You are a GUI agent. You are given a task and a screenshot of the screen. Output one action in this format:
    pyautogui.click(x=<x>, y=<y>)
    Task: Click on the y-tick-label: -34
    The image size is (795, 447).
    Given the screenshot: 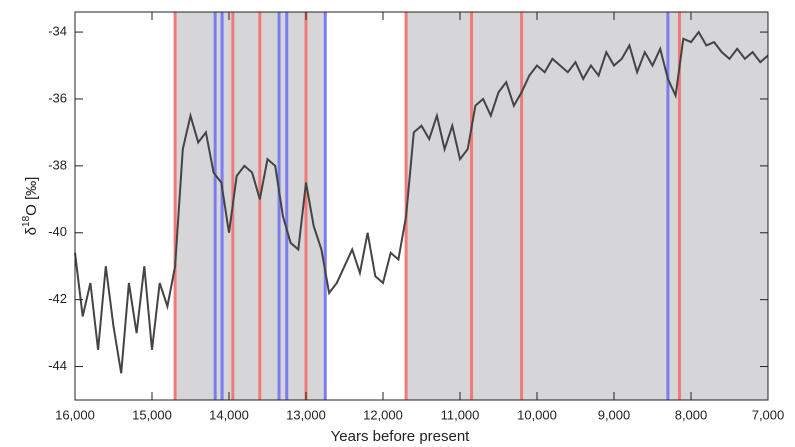 What is the action you would take?
    pyautogui.click(x=57, y=31)
    